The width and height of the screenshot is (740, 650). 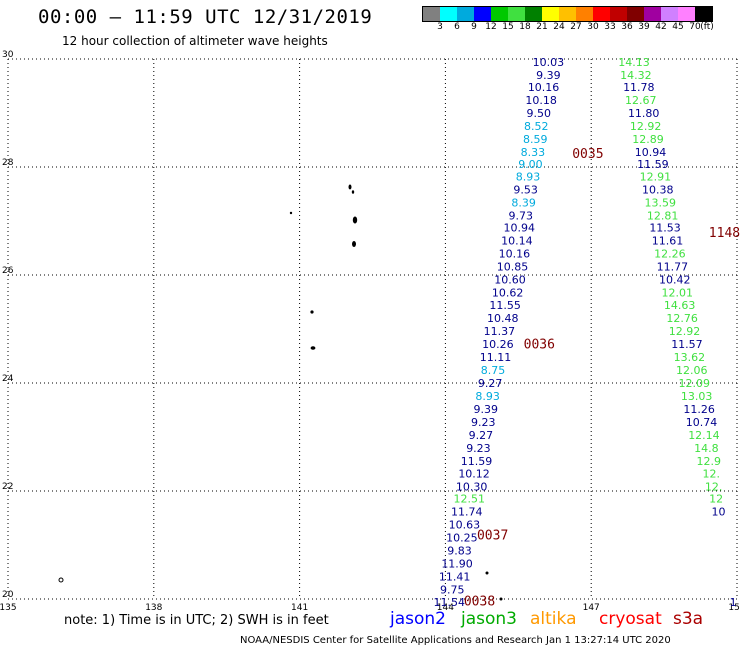 I want to click on wave-height-value: 8.75, so click(x=493, y=370).